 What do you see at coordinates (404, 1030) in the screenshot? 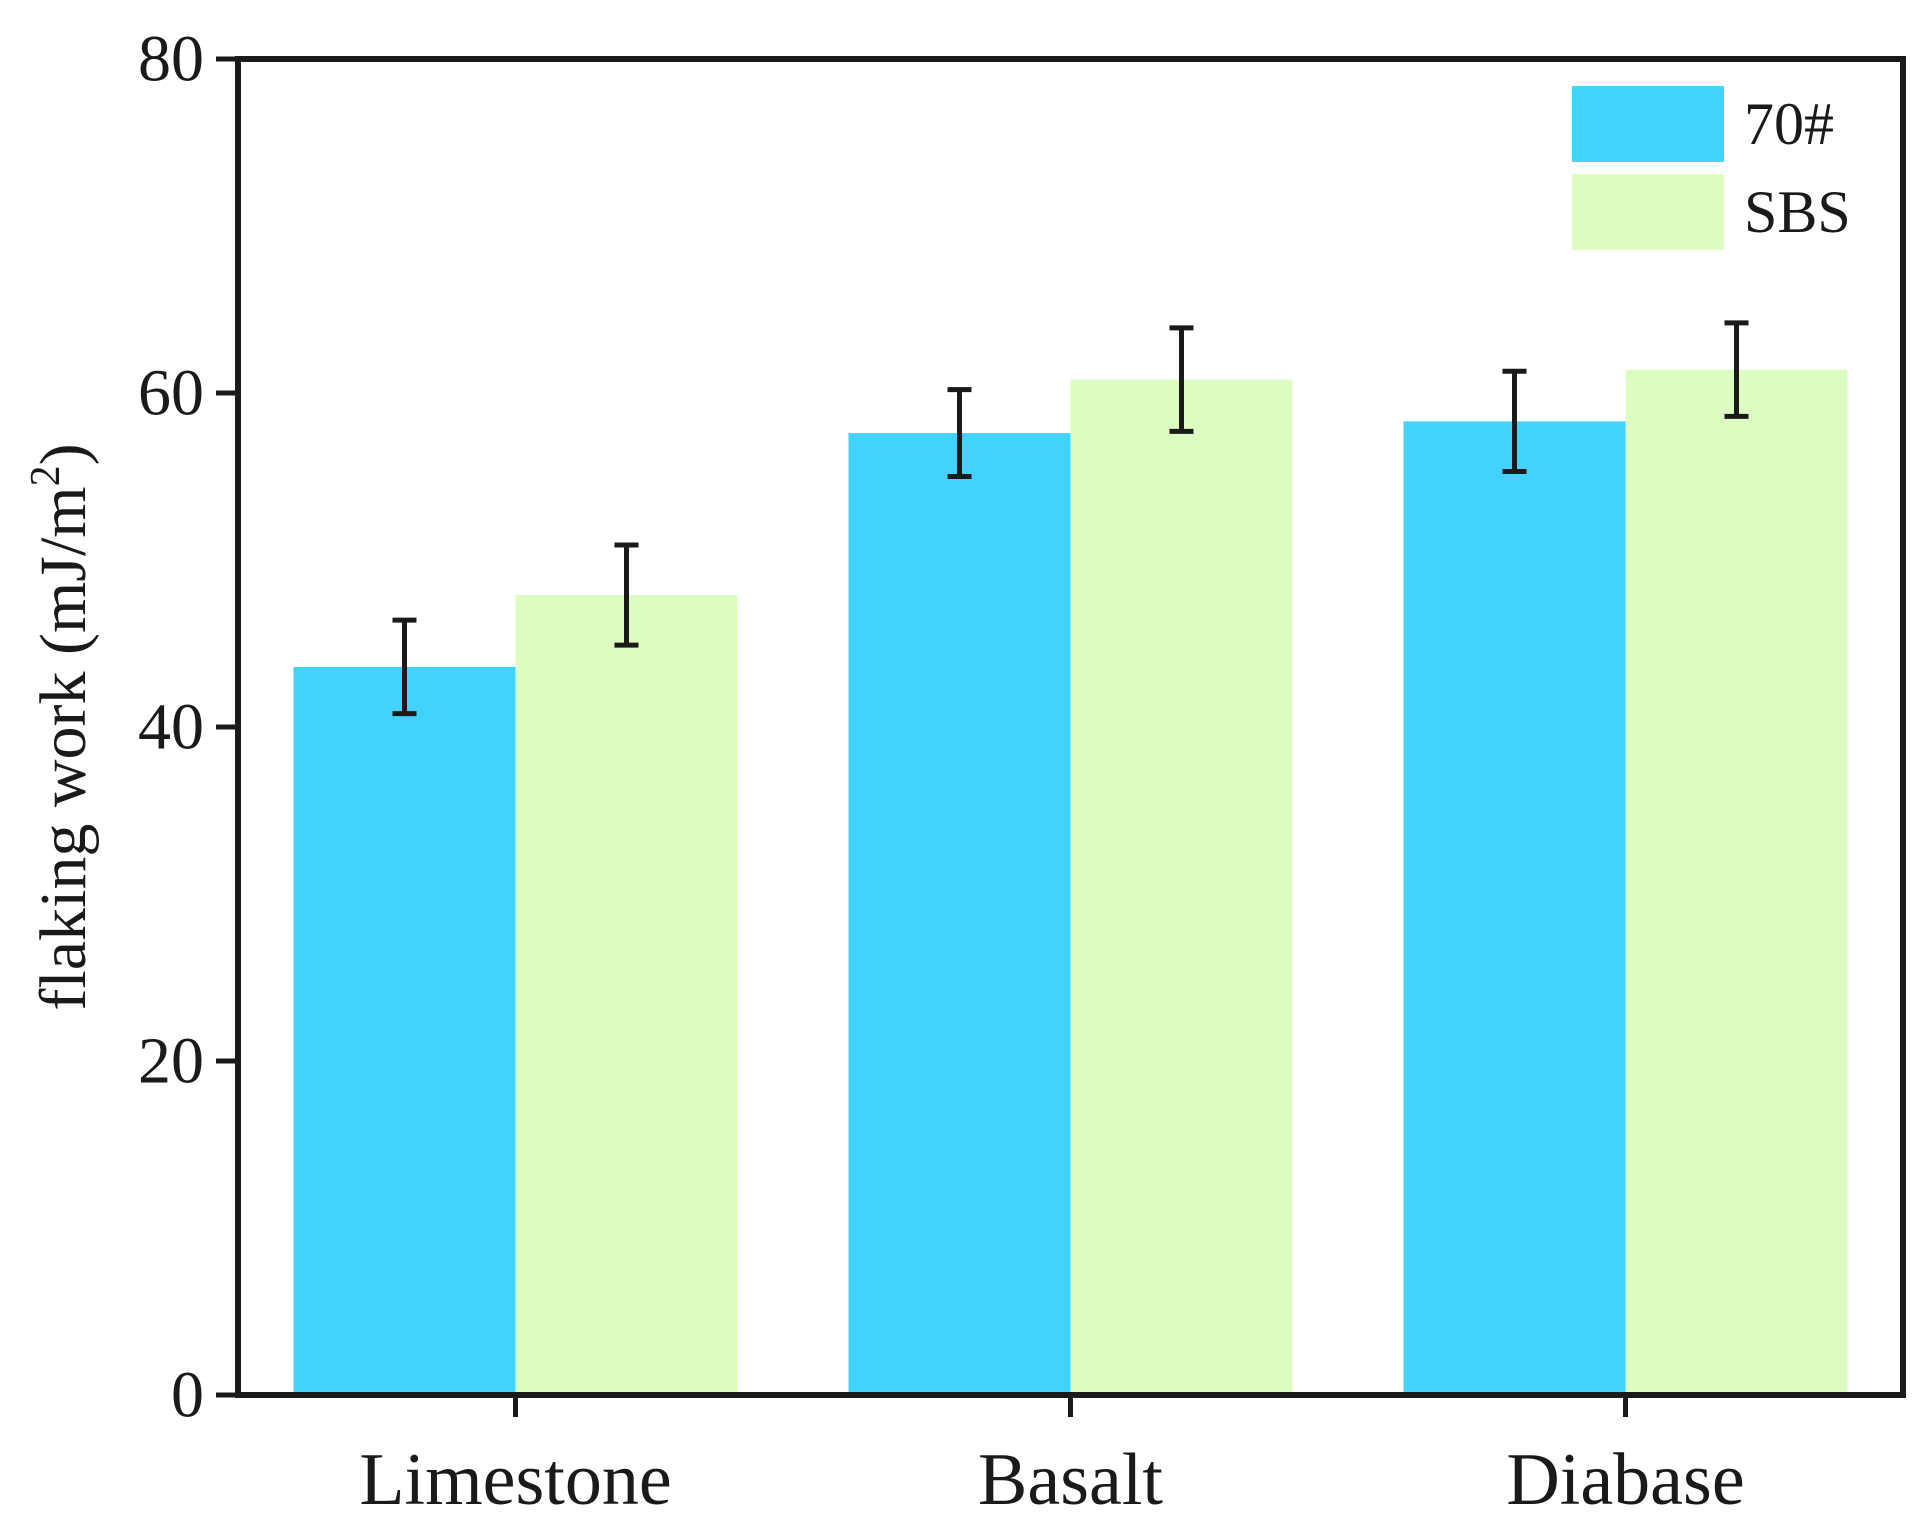
I see `bar-70-limestone` at bounding box center [404, 1030].